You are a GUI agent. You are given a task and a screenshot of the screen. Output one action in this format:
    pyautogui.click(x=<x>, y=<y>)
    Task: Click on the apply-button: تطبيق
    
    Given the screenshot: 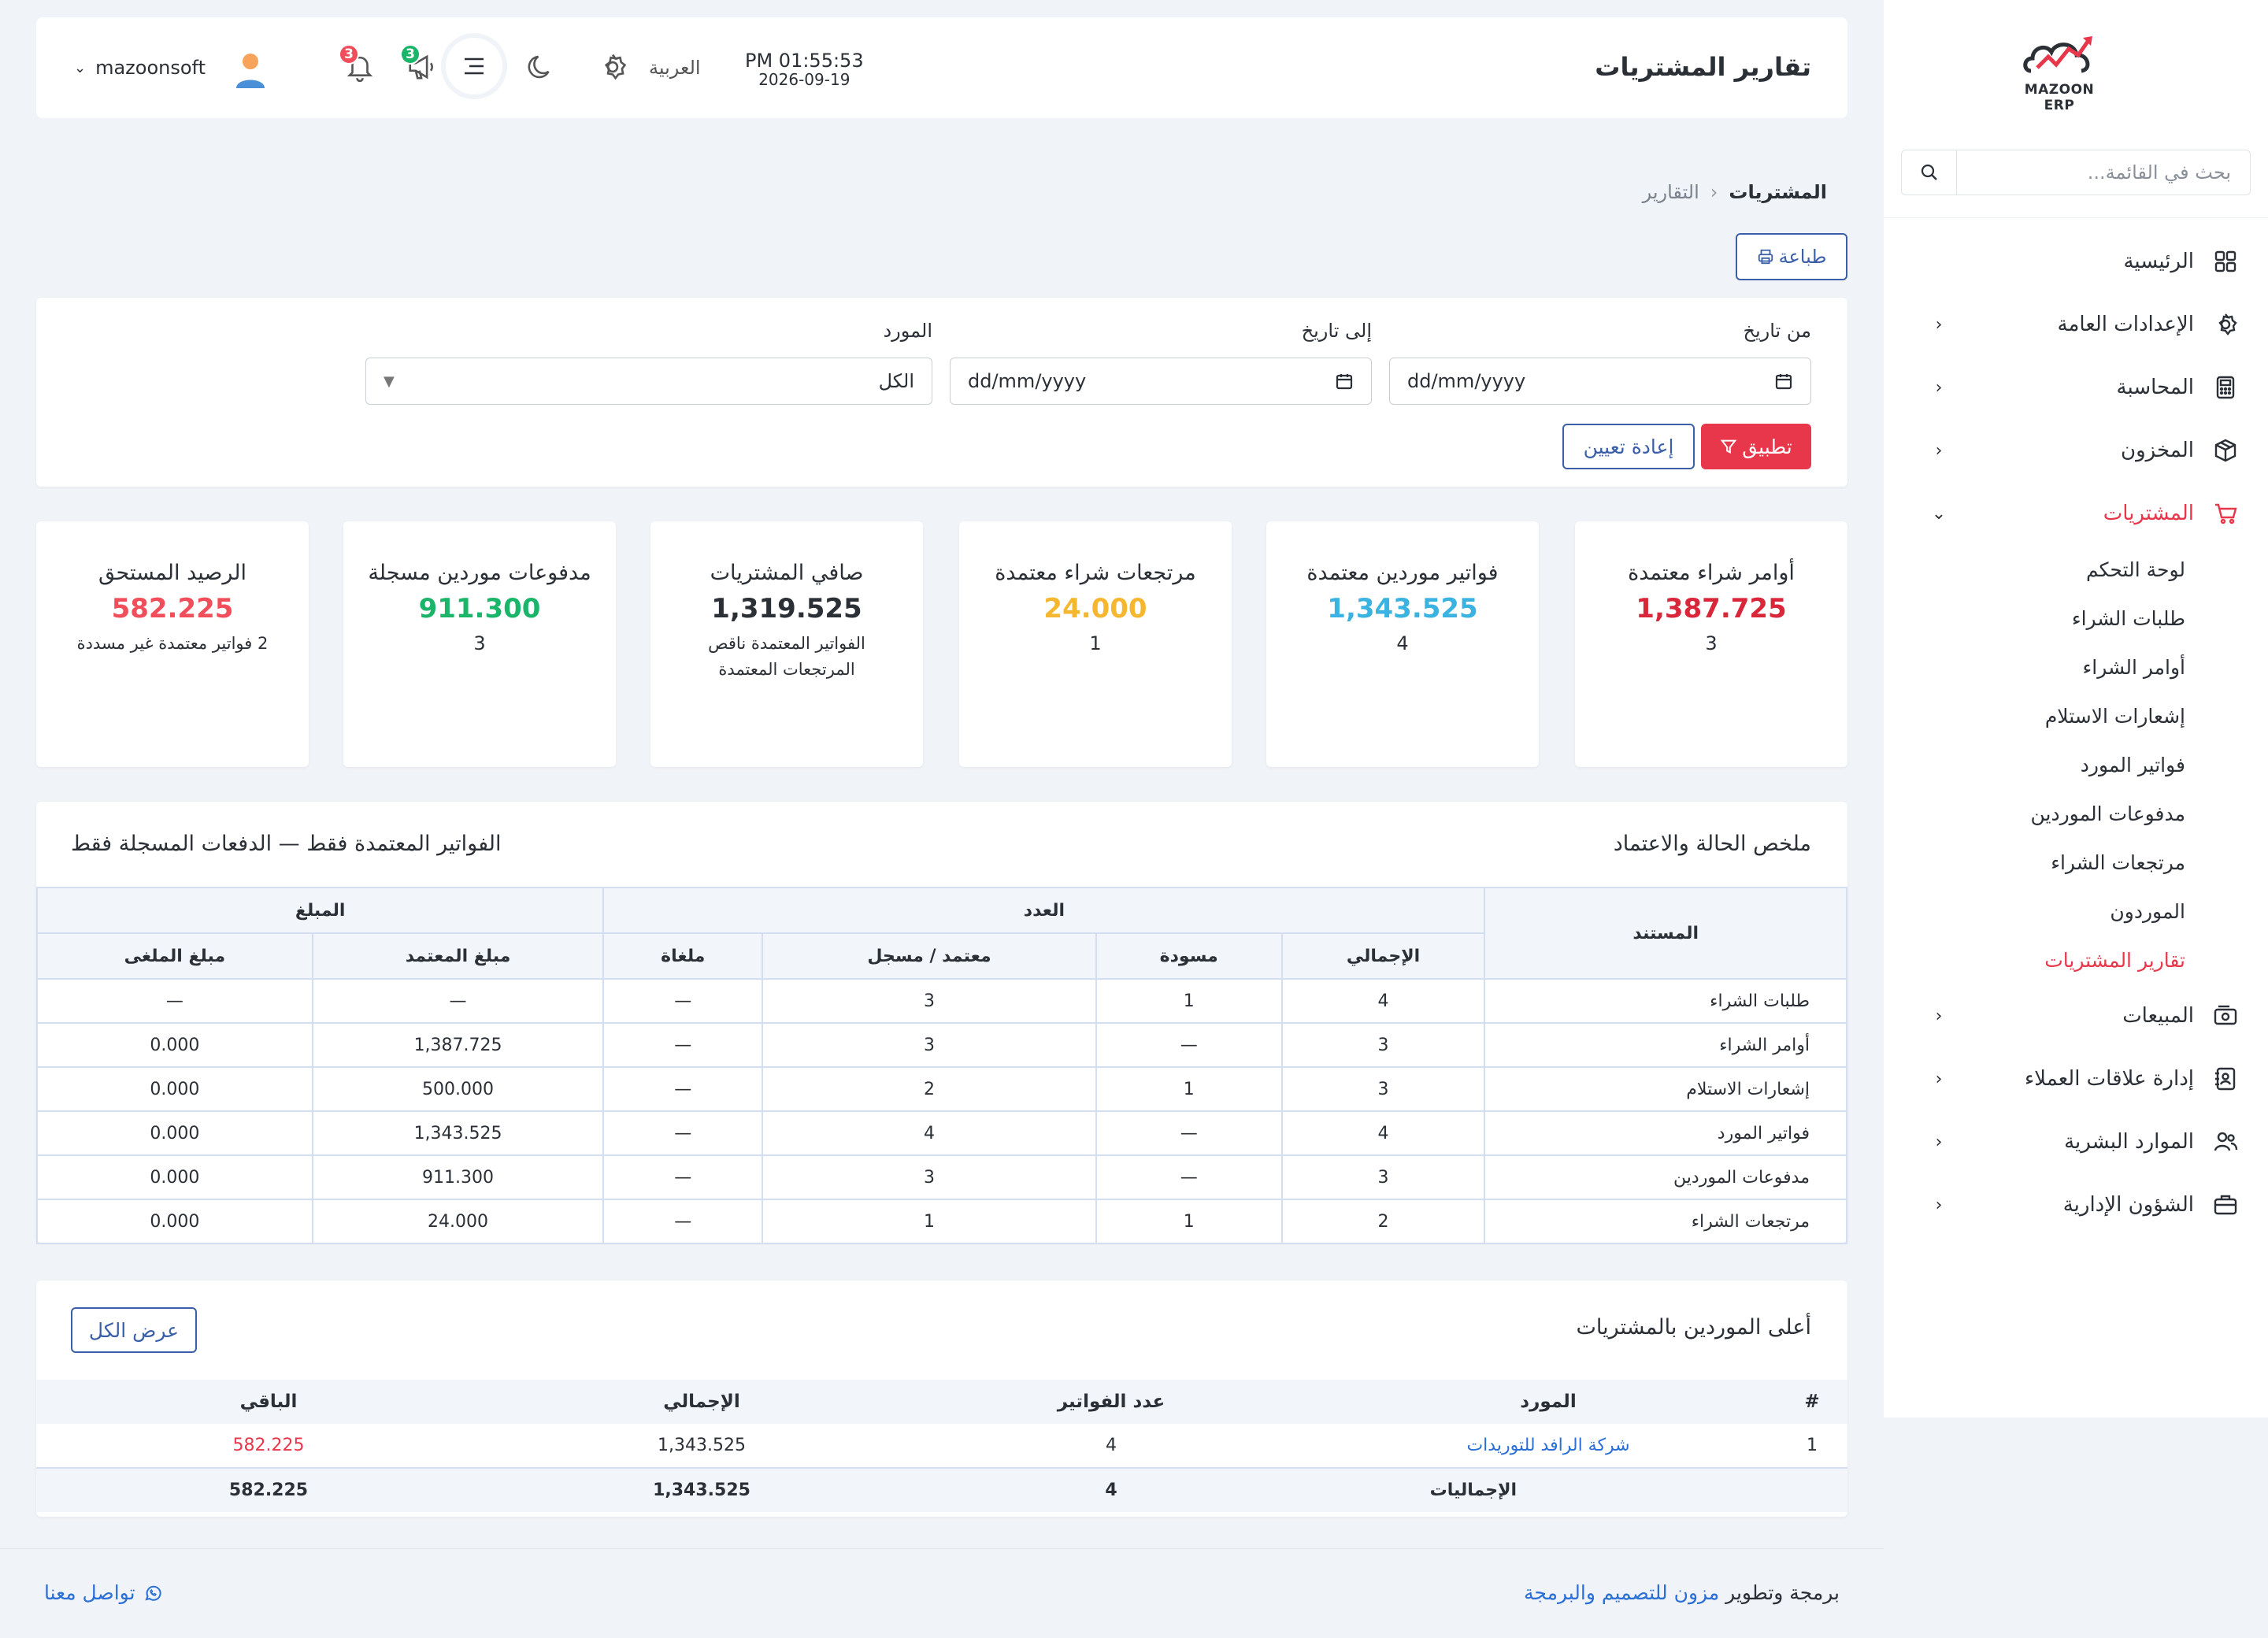 What is the action you would take?
    pyautogui.click(x=1756, y=446)
    